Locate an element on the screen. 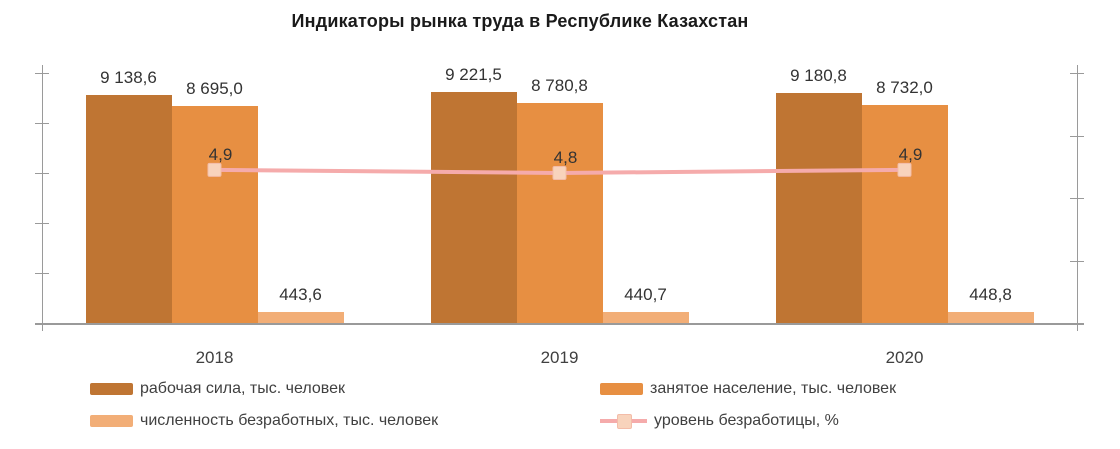 The image size is (1120, 449). bar-unemployed-count-2019 is located at coordinates (645, 317).